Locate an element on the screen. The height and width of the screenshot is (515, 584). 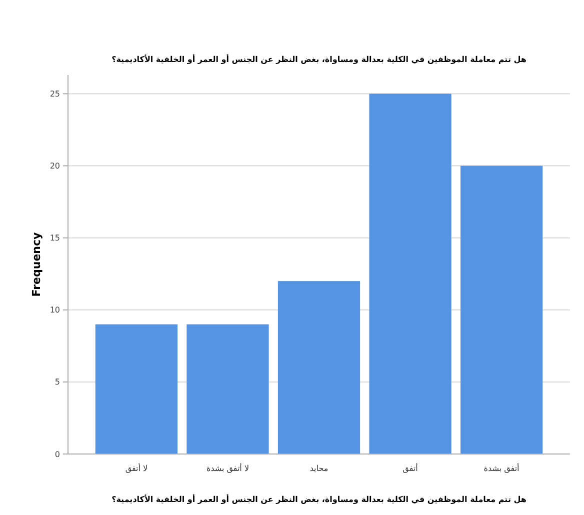
x-tick-label: أتفق بشدة is located at coordinates (502, 468).